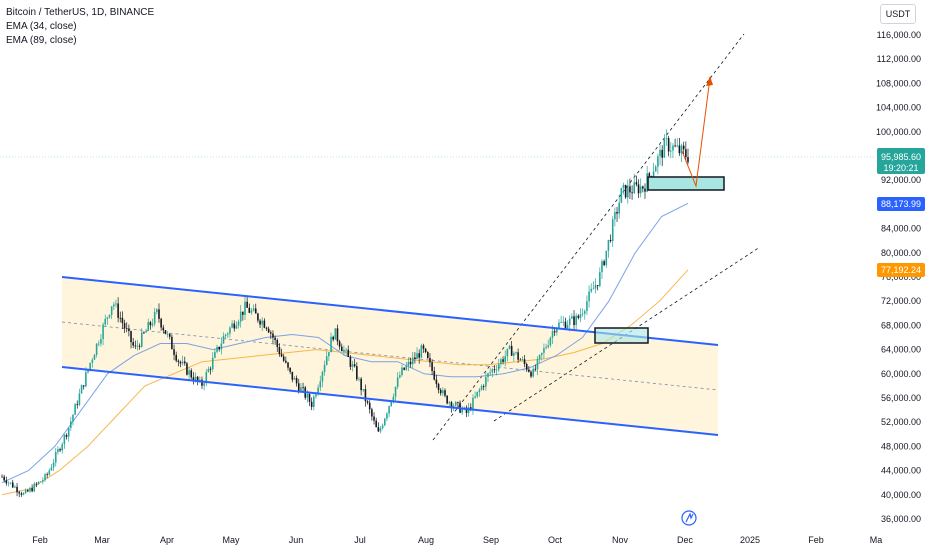  What do you see at coordinates (426, 540) in the screenshot?
I see `time-tick-label: Aug` at bounding box center [426, 540].